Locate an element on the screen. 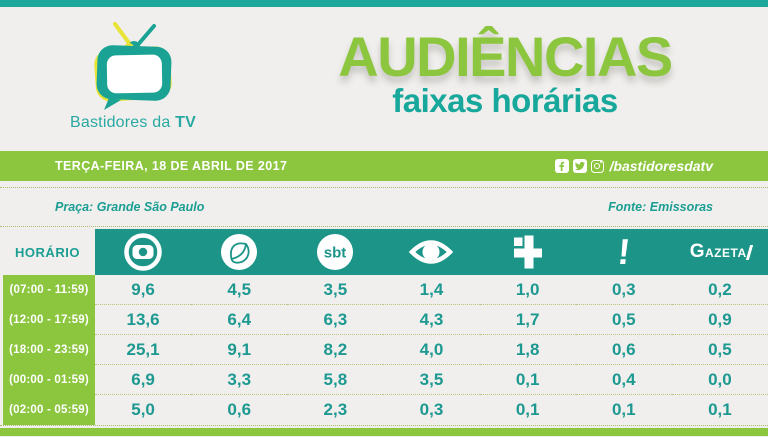 This screenshot has width=768, height=437. band-logo-icon is located at coordinates (431, 252).